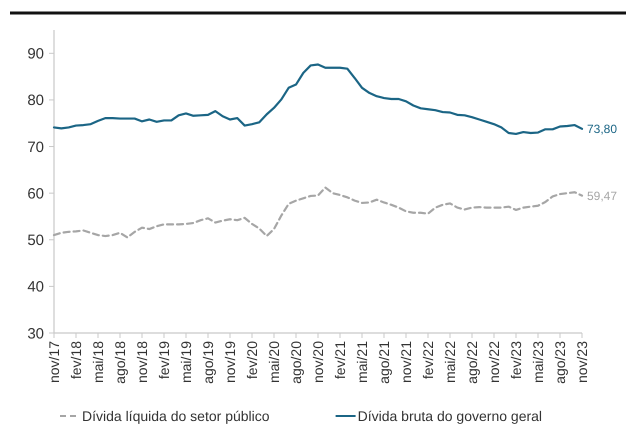  I want to click on x-tick-label: mai/21, so click(362, 362).